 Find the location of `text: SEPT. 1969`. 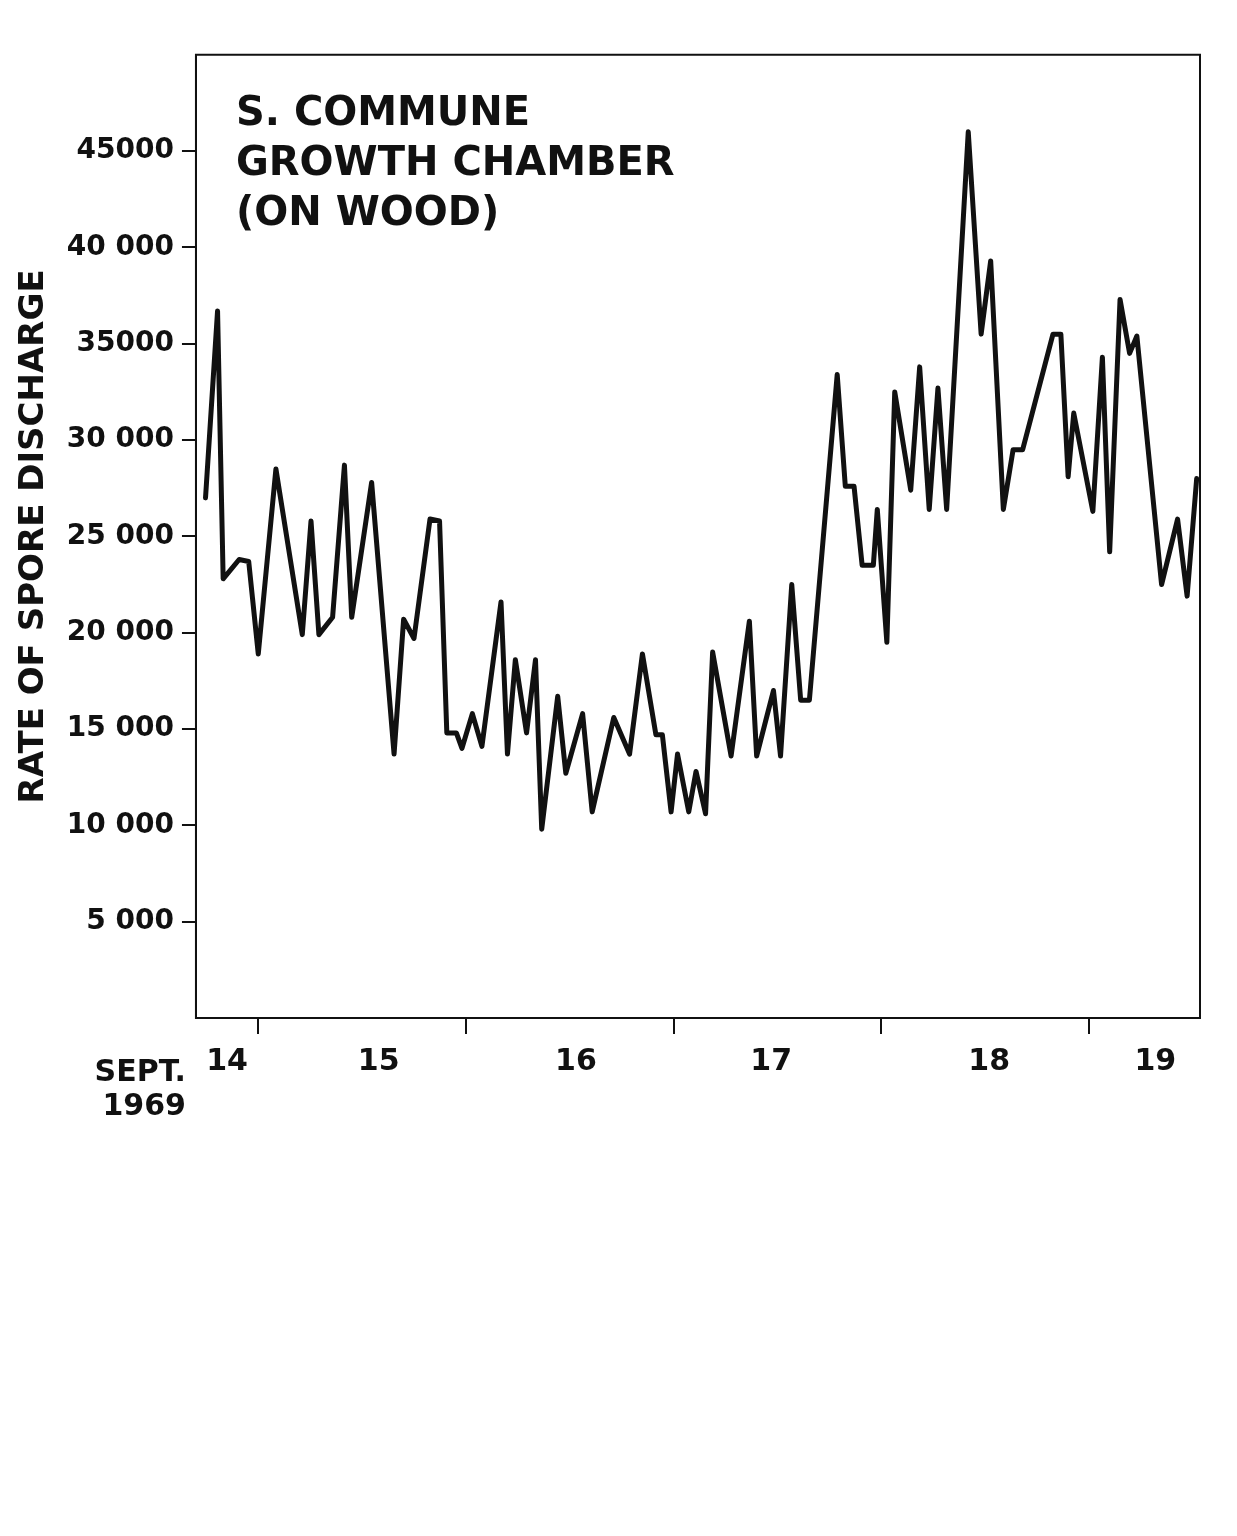

text: SEPT. 1969 is located at coordinates (140, 1087).